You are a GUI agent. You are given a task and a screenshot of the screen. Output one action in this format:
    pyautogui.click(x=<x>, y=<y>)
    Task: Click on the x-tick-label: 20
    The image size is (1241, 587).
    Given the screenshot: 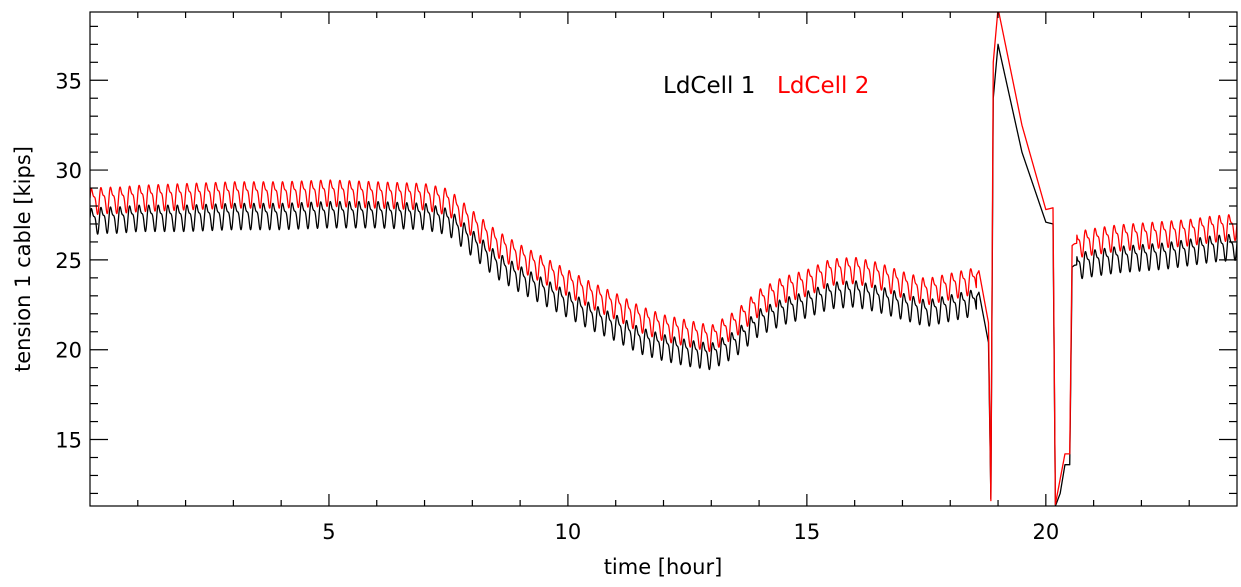 What is the action you would take?
    pyautogui.click(x=1045, y=532)
    